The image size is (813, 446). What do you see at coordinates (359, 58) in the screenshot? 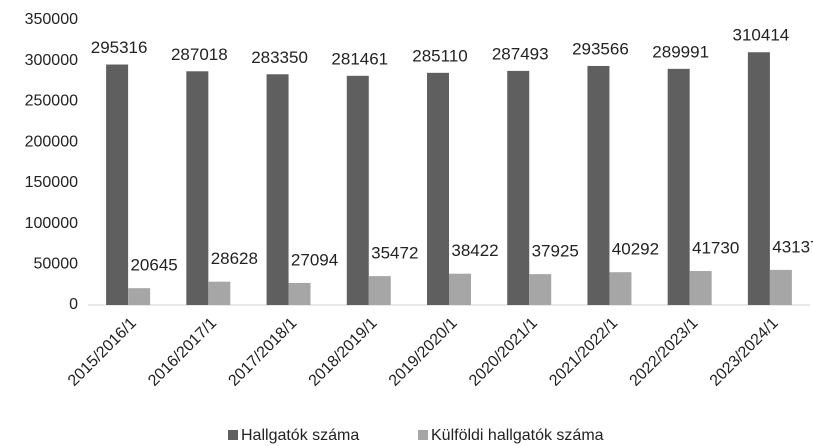
I see `data-label: 281461` at bounding box center [359, 58].